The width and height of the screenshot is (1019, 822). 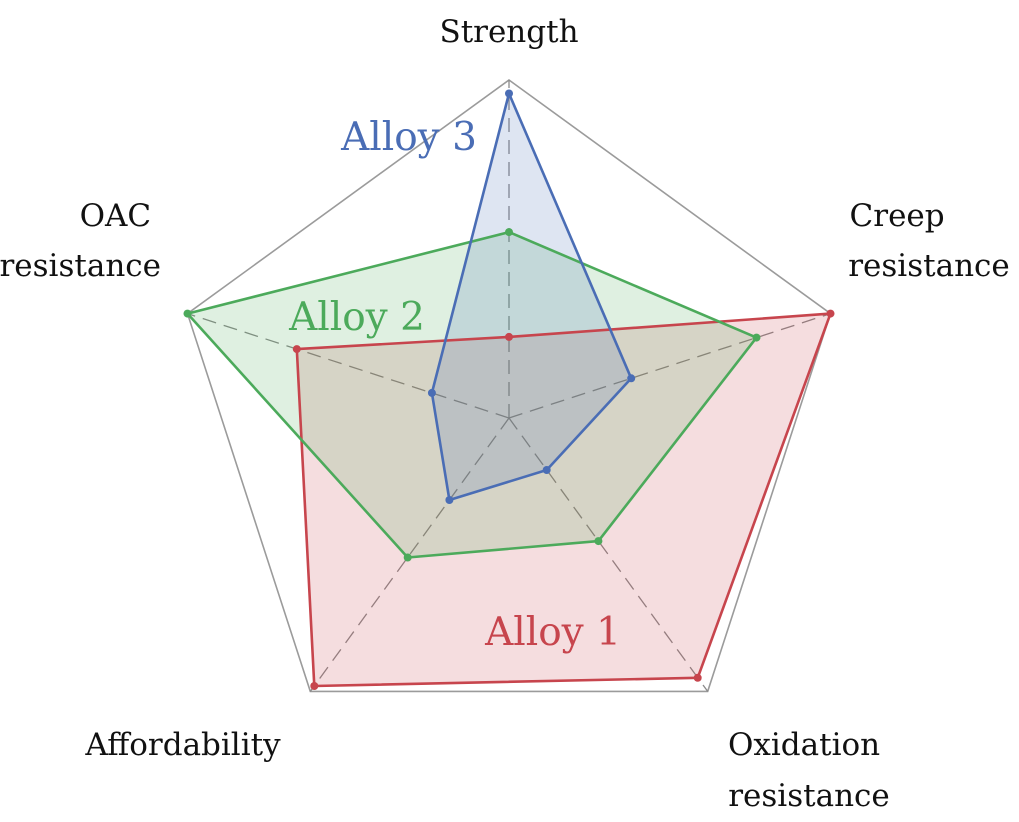 I want to click on spoke-creep-resistance, so click(x=669, y=365).